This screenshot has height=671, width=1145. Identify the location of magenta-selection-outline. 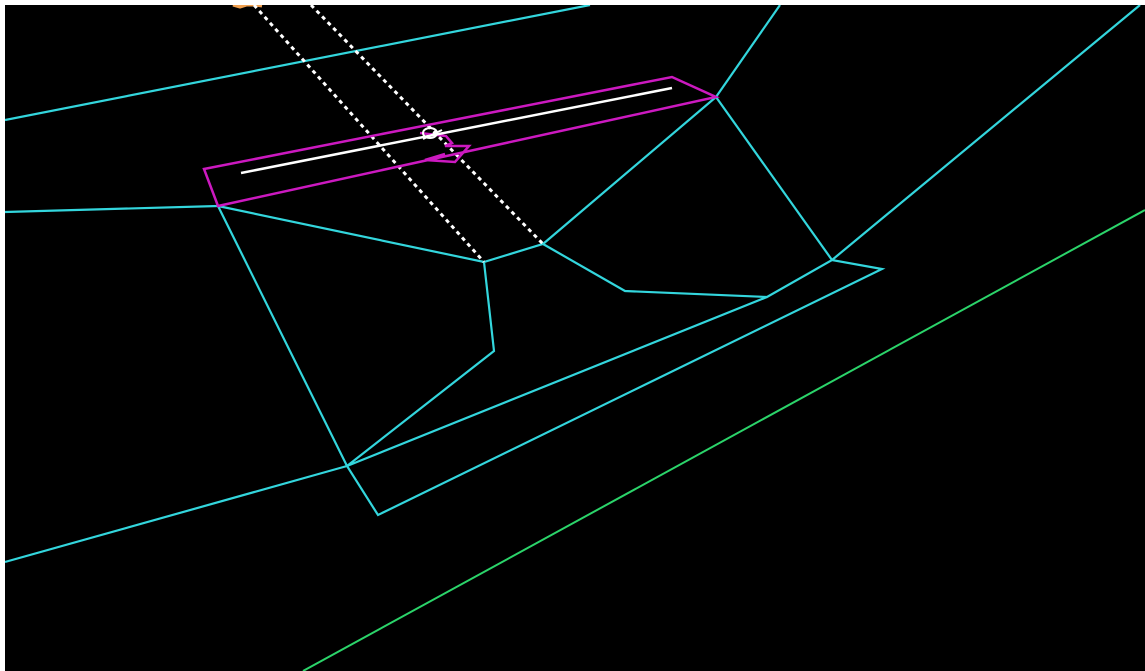
(461, 141).